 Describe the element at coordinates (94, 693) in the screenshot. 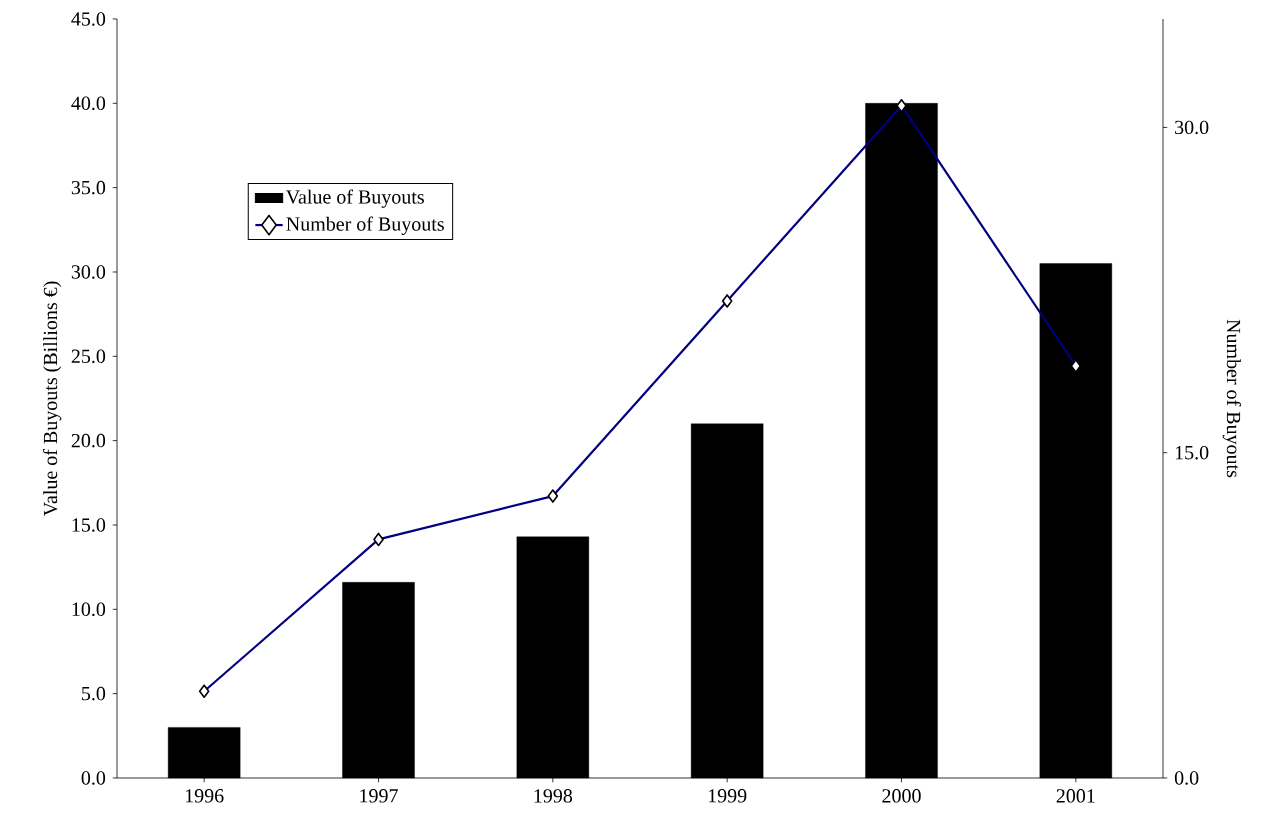

I see `y-tick-label: 5.0` at that location.